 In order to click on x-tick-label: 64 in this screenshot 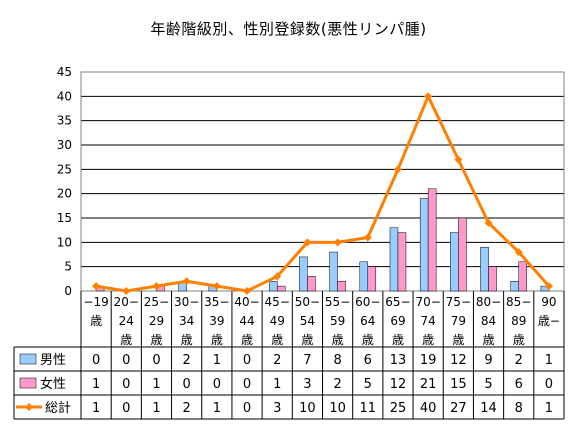, I will do `click(367, 321)`.